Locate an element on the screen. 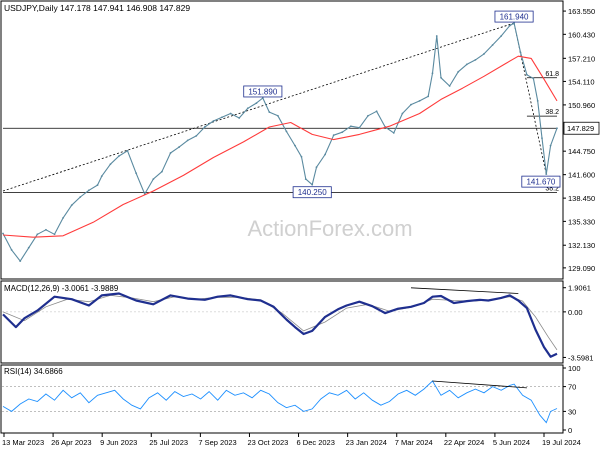 This screenshot has height=455, width=600. rsi-divergence-line is located at coordinates (479, 384).